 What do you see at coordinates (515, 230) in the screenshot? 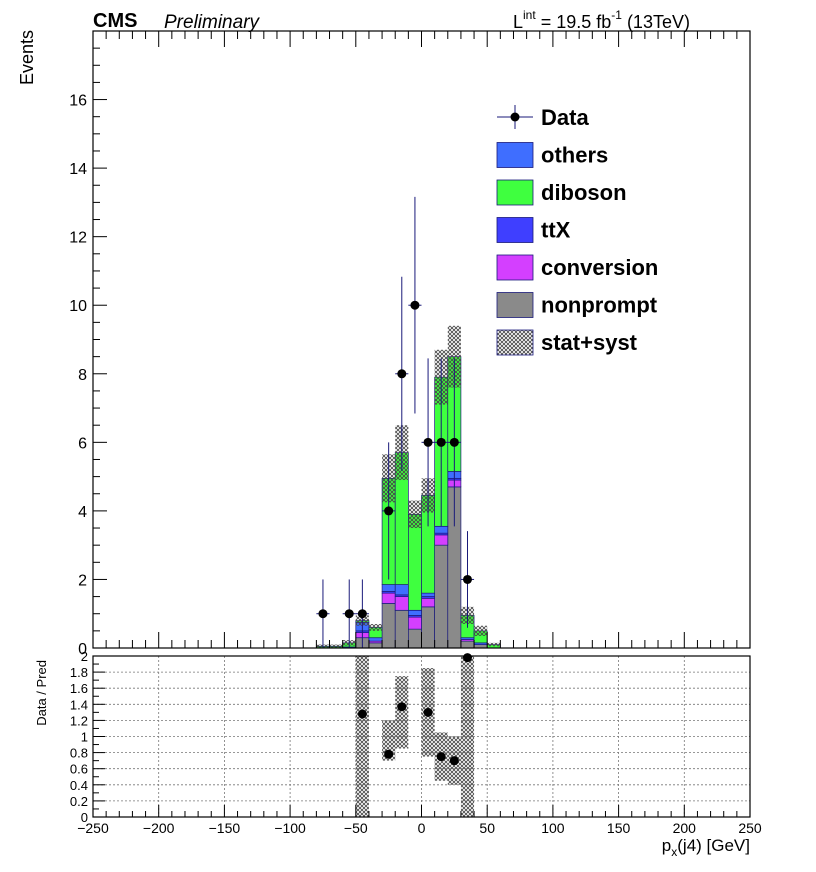
I see `legend-swatch-ttX` at bounding box center [515, 230].